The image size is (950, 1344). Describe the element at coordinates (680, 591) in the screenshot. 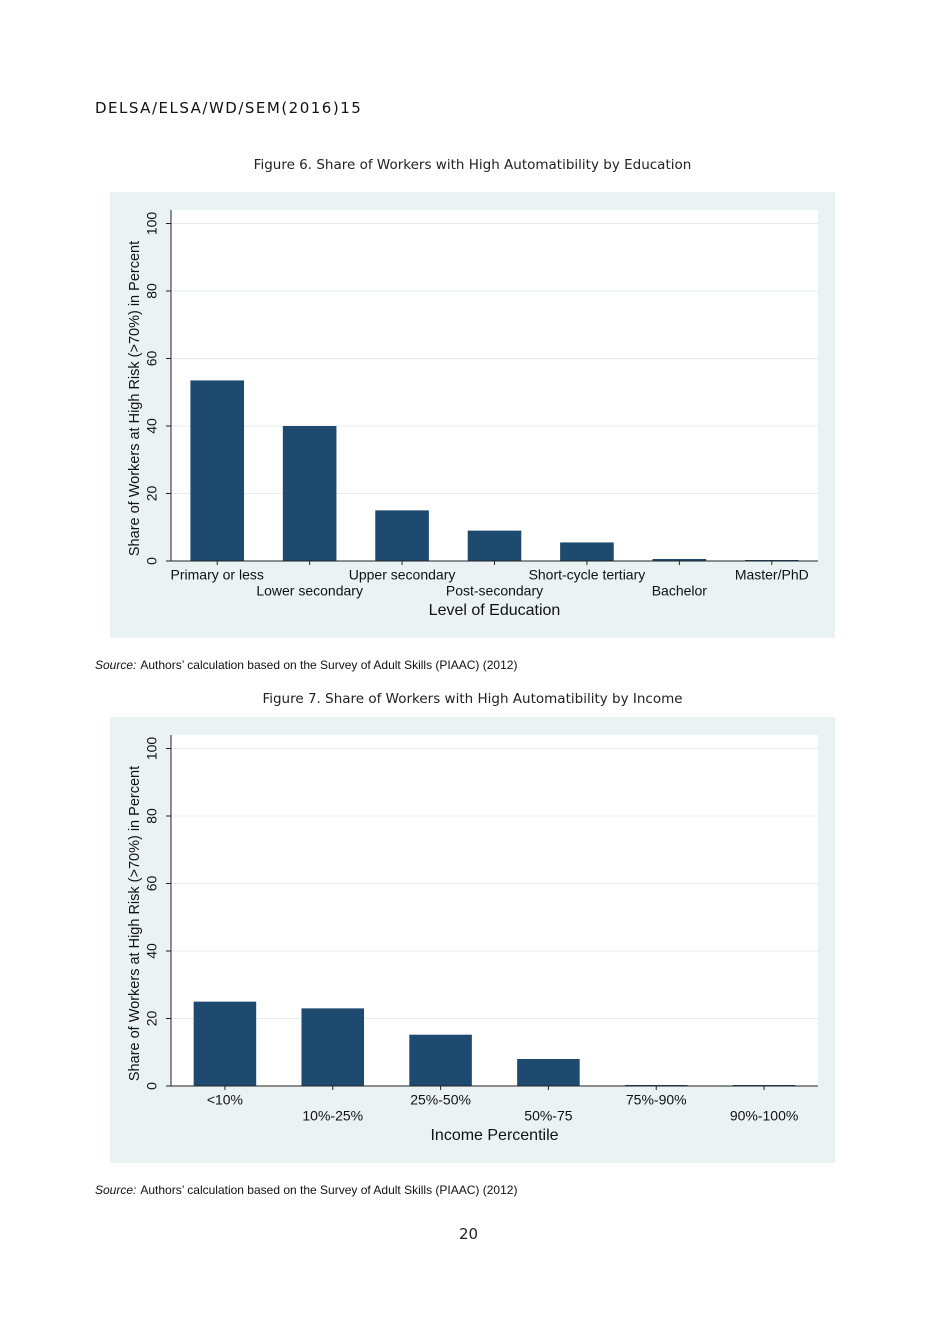

I see `x-tick-label: Bachelor` at that location.